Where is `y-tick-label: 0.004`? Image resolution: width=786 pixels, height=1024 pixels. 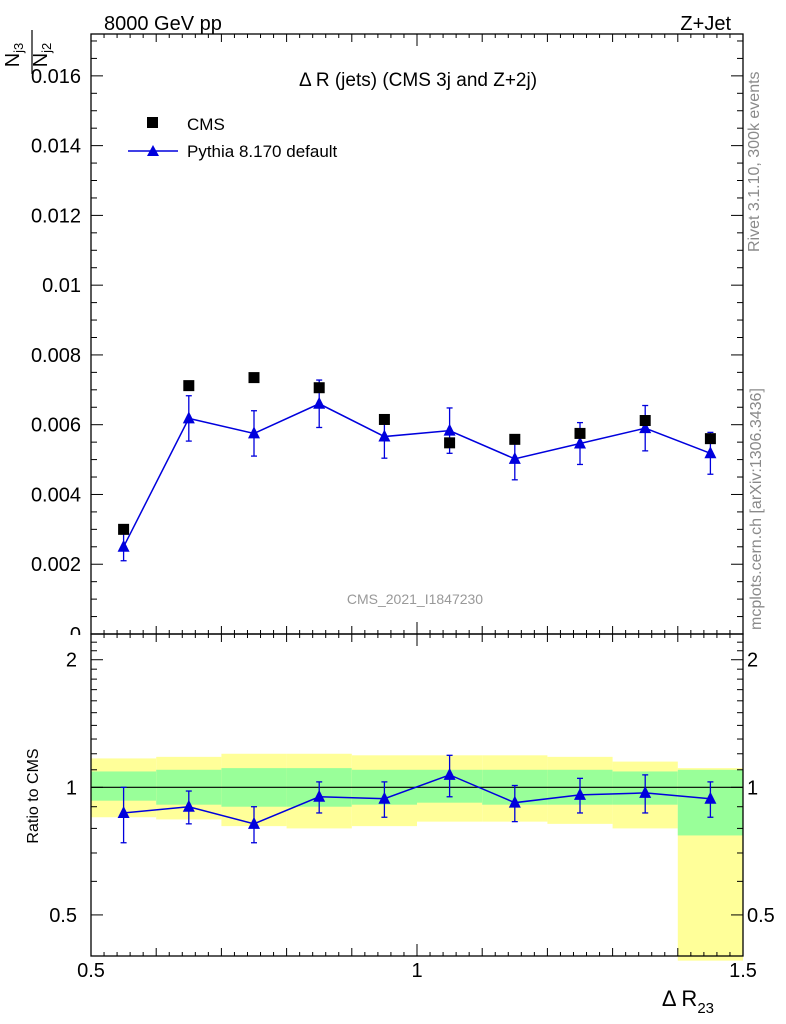 y-tick-label: 0.004 is located at coordinates (56, 495).